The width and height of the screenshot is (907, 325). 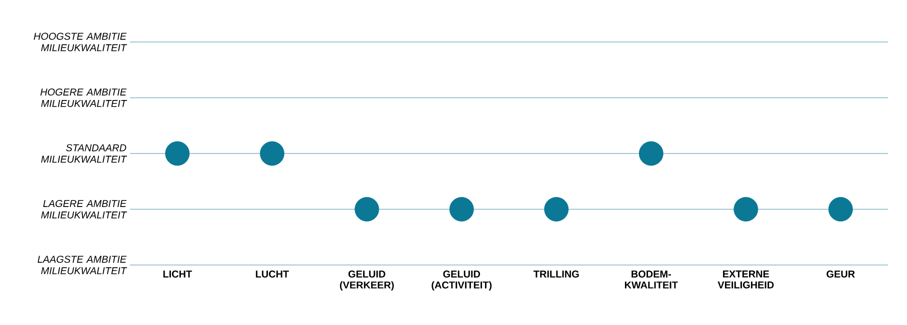 What do you see at coordinates (462, 280) in the screenshot?
I see `x-tick-label: GELUID (ACTIVITEIT)` at bounding box center [462, 280].